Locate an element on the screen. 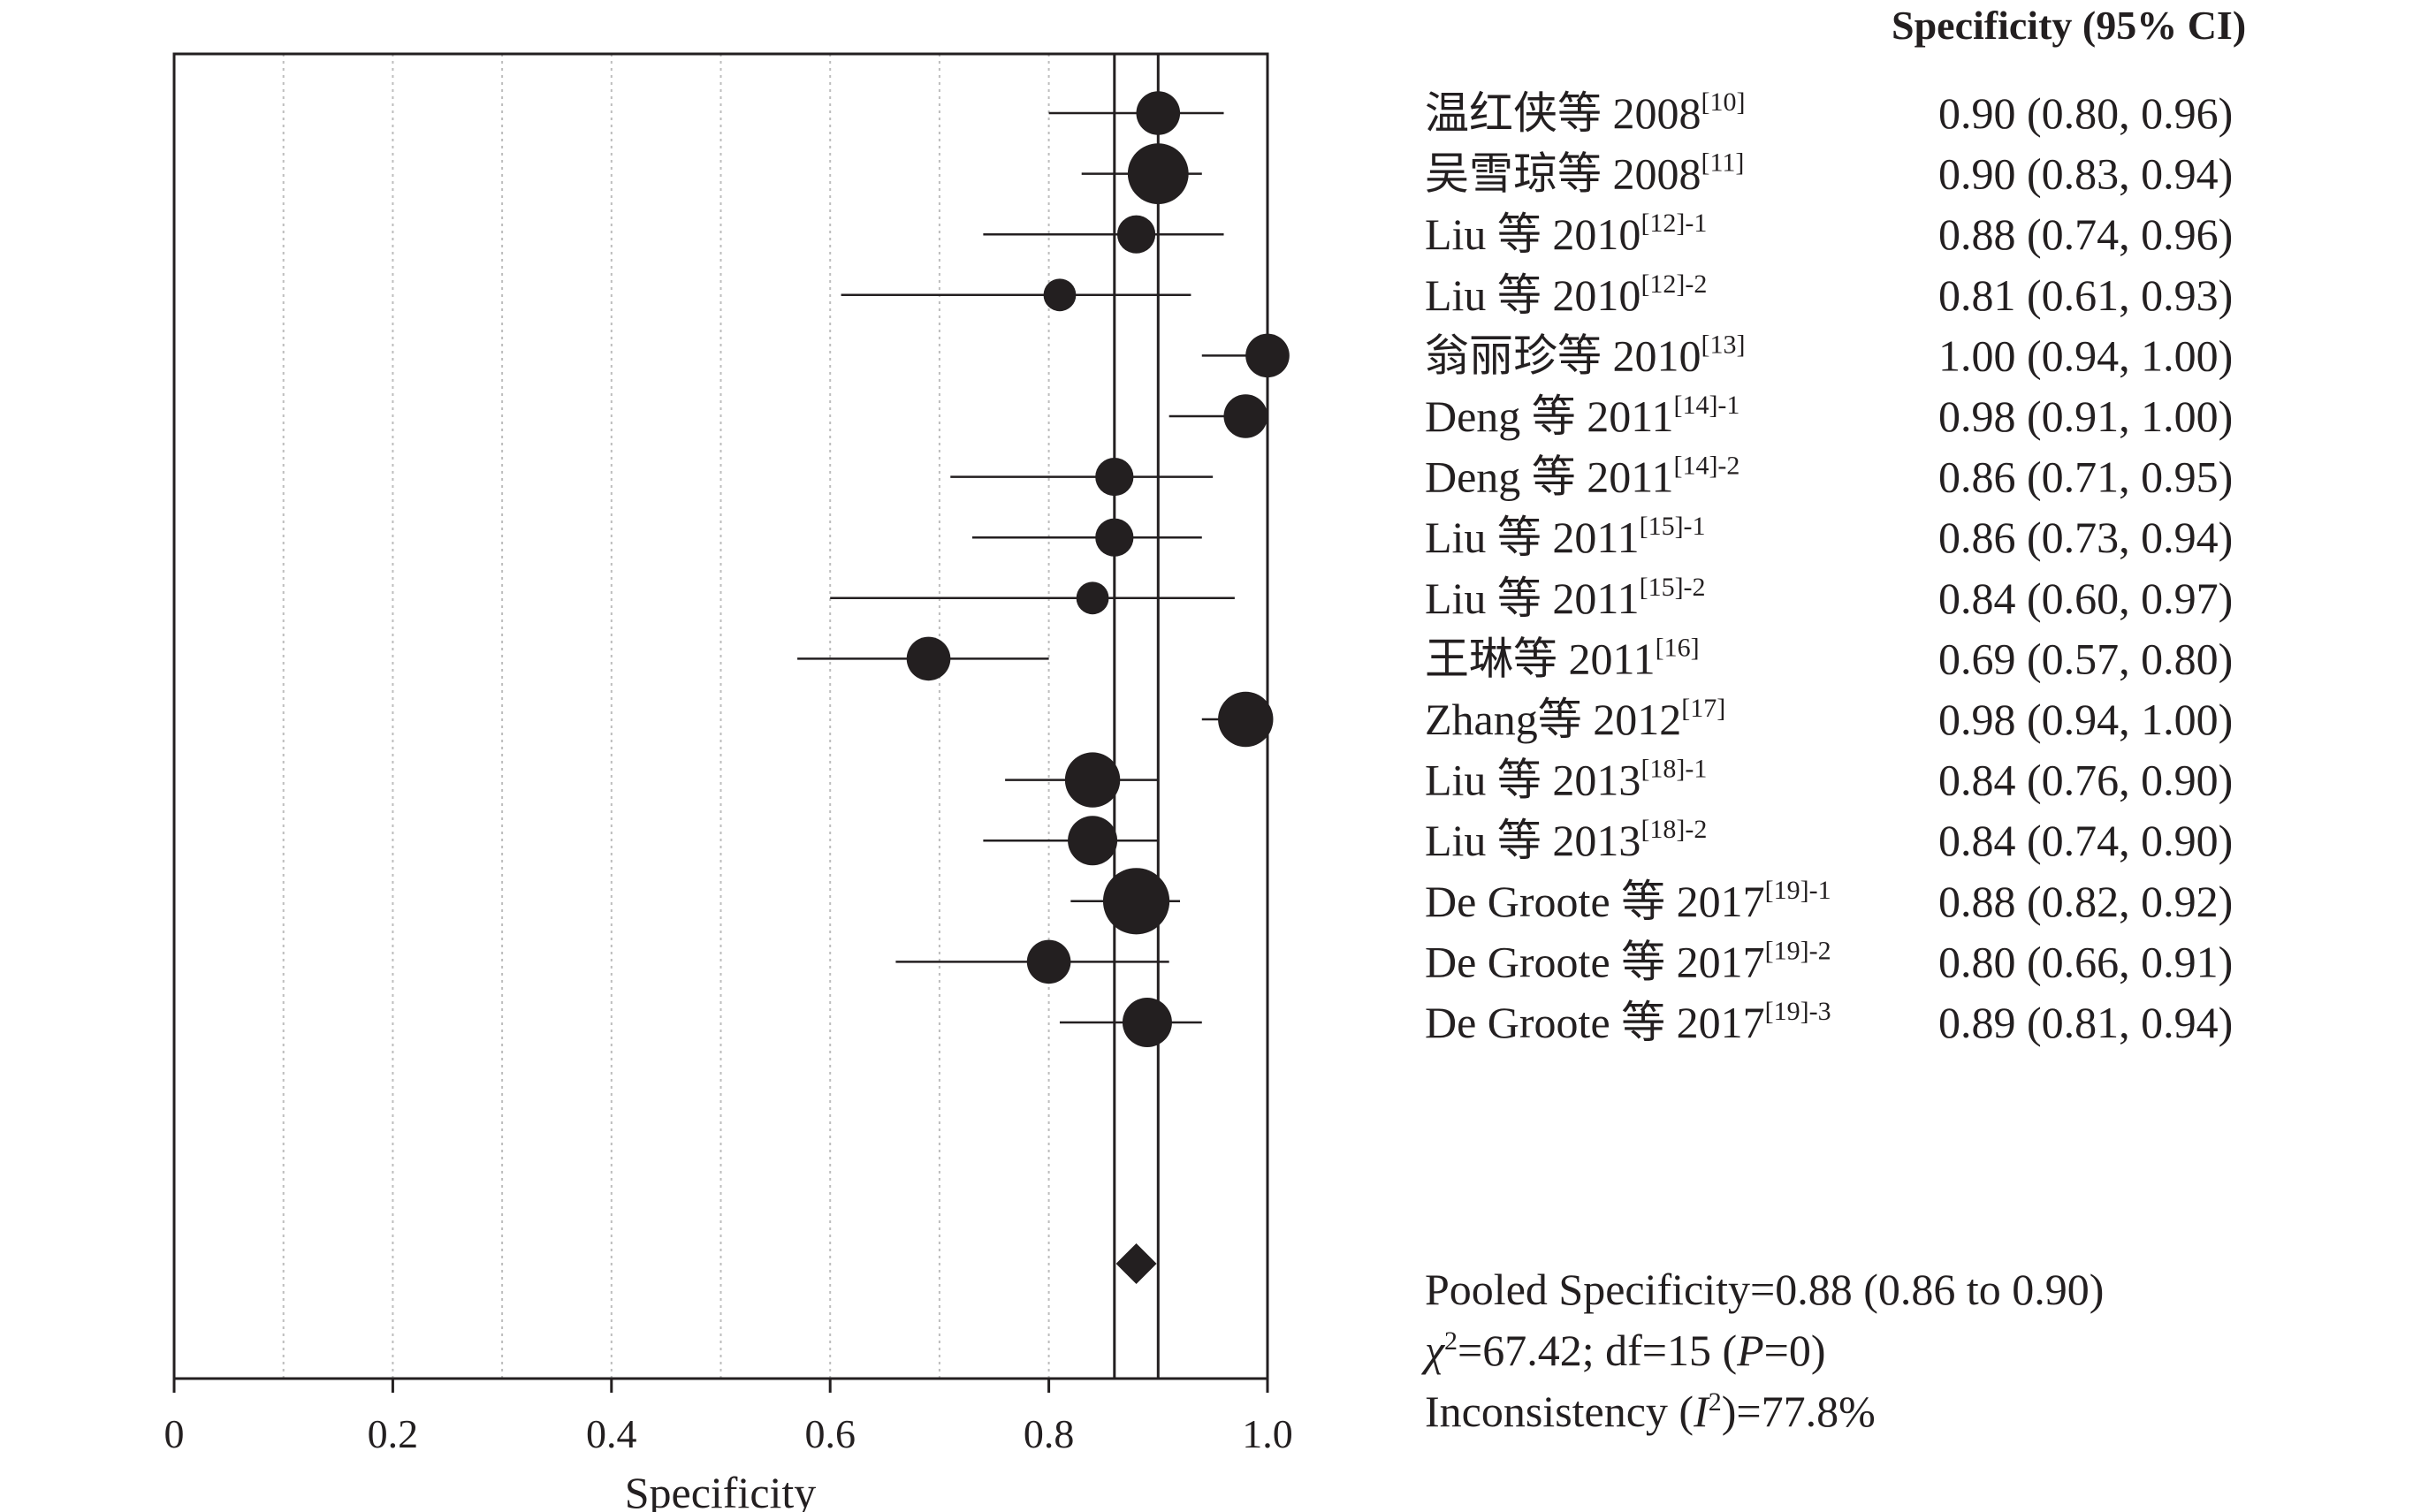 The width and height of the screenshot is (2436, 1512). study-label: Deng 等 2011[14]-1 is located at coordinates (1582, 416).